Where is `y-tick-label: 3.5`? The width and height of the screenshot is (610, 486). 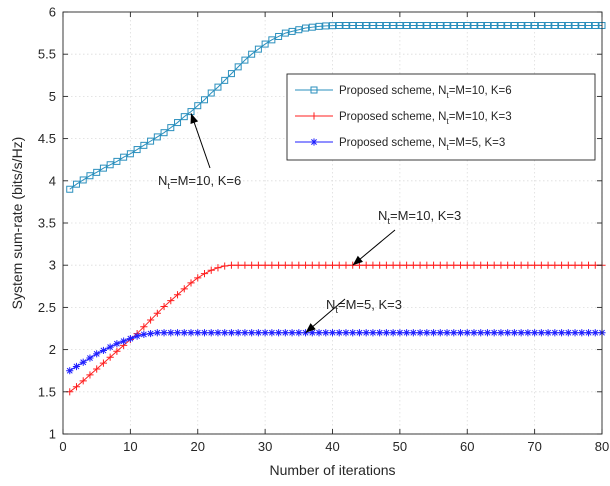 y-tick-label: 3.5 is located at coordinates (47, 223).